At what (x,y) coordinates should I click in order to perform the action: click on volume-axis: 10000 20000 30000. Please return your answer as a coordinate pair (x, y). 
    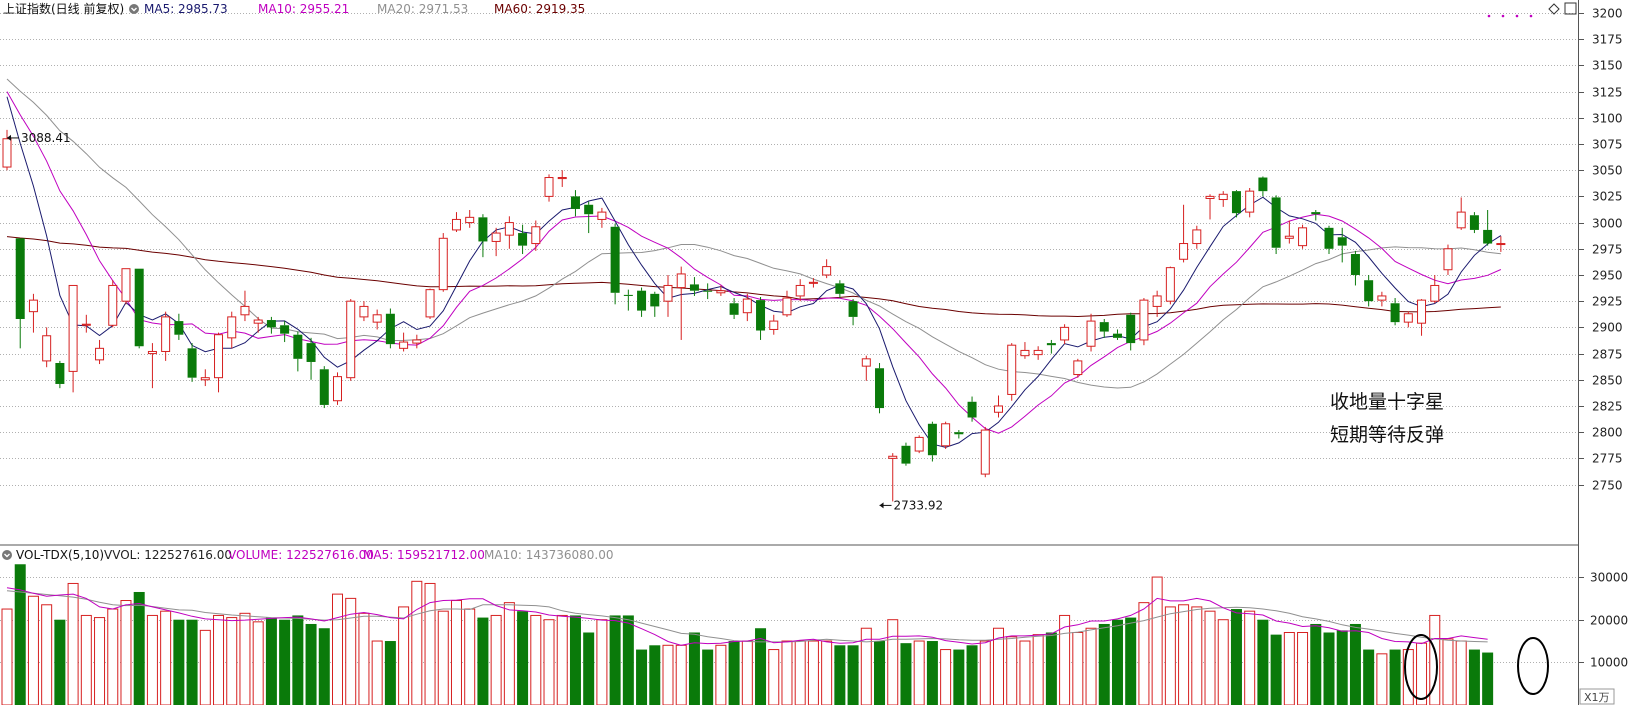
    Looking at the image, I should click on (1603, 620).